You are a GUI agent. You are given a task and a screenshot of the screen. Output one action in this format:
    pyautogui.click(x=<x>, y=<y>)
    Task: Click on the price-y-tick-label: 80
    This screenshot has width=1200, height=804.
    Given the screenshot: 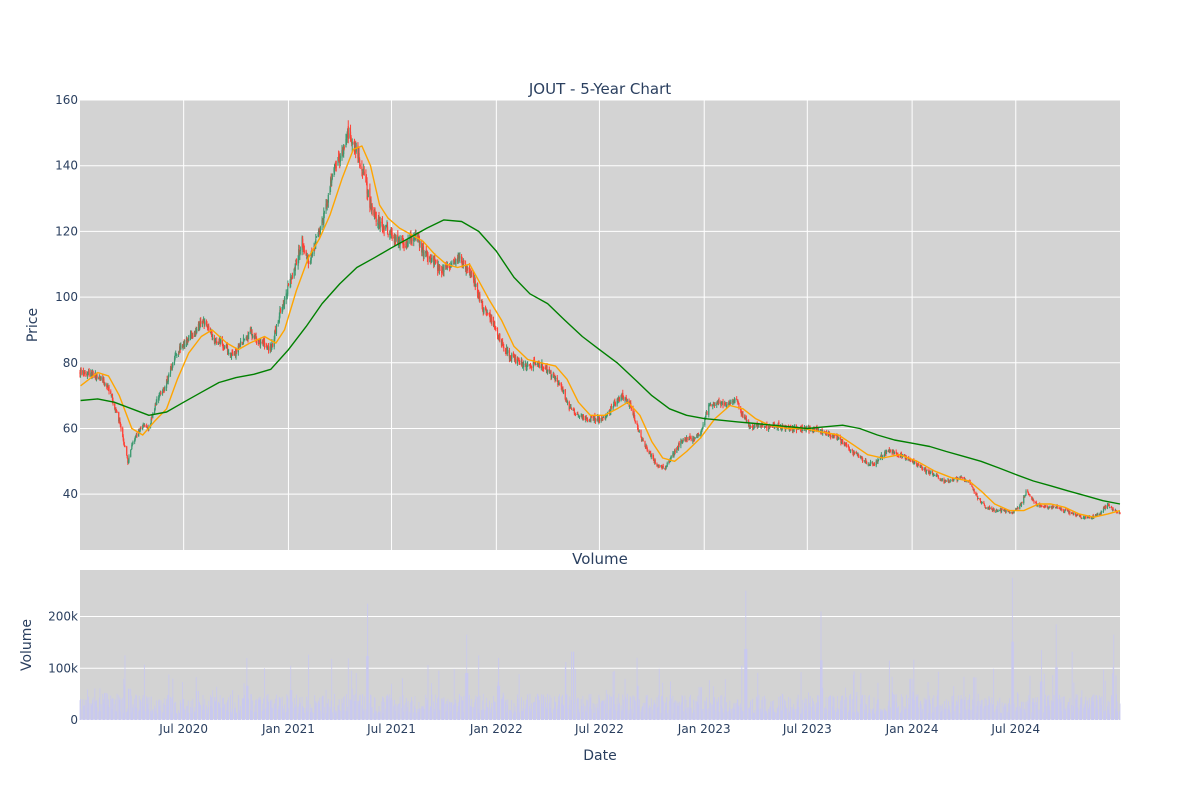 What is the action you would take?
    pyautogui.click(x=70, y=363)
    